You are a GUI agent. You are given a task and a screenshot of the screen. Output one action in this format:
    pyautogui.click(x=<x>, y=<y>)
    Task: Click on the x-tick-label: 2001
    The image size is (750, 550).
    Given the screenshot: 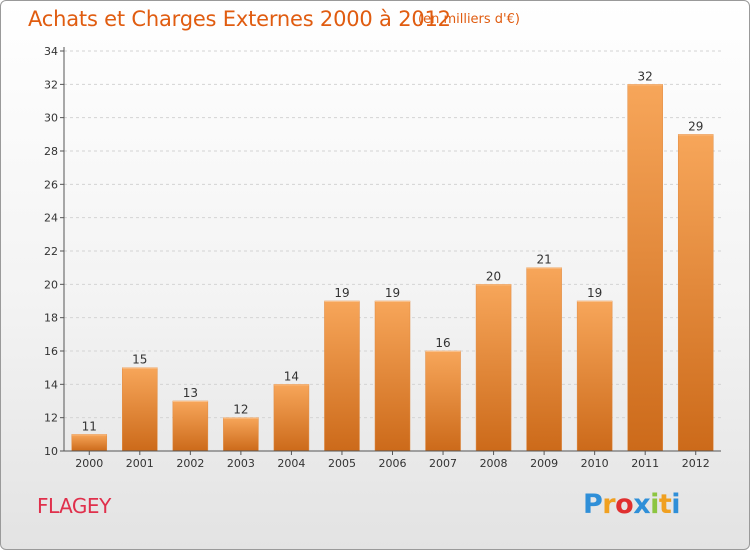 What is the action you would take?
    pyautogui.click(x=140, y=463)
    